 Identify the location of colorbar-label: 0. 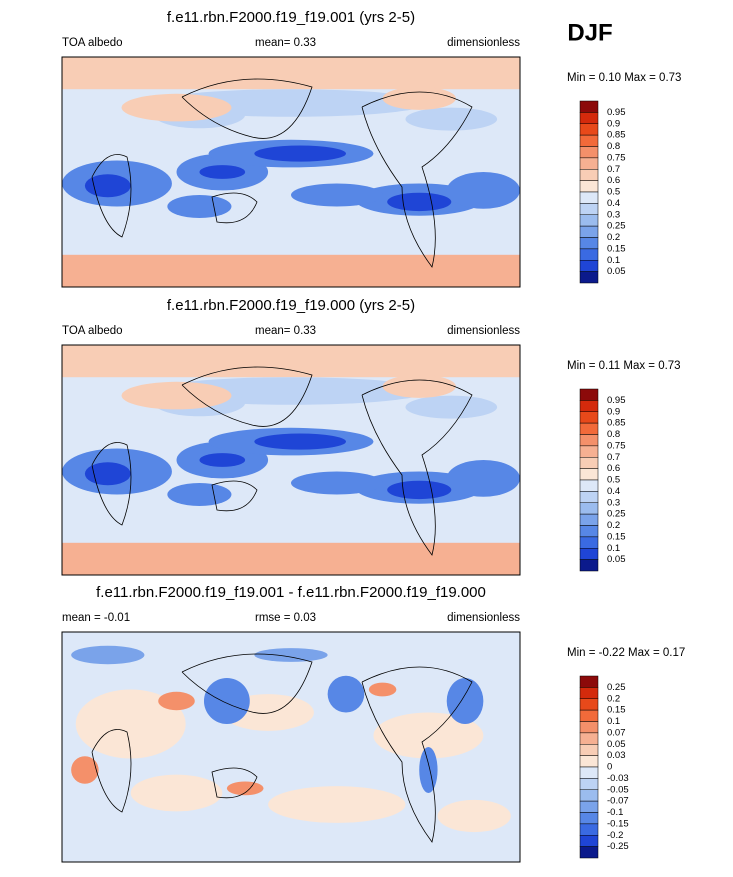
(609, 767).